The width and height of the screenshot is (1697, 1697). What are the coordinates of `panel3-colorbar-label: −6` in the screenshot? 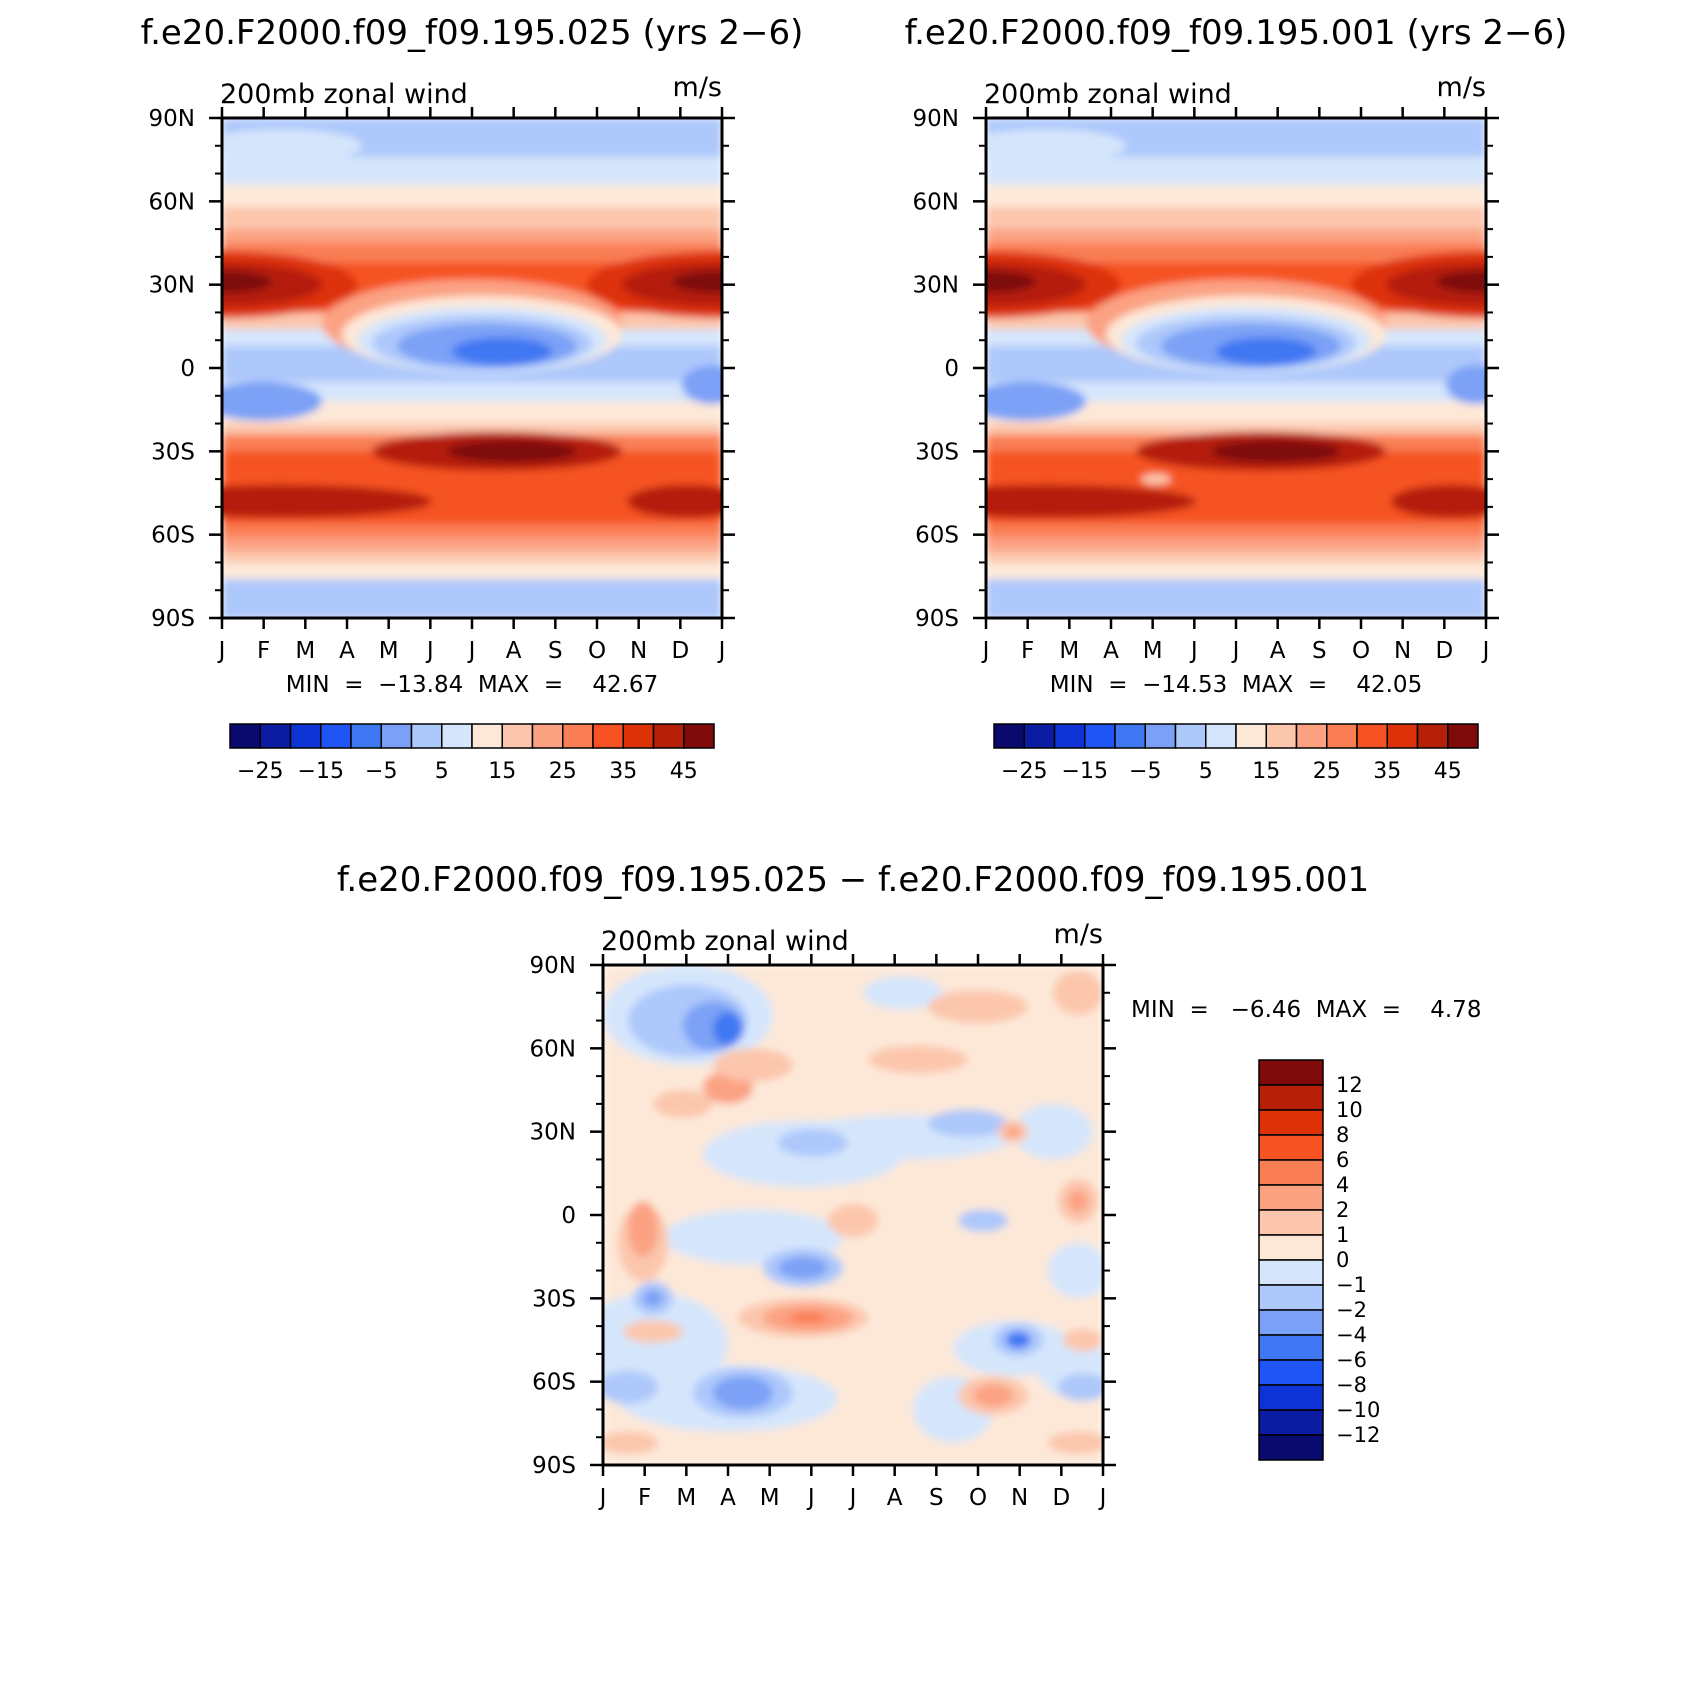 It's located at (1351, 1360).